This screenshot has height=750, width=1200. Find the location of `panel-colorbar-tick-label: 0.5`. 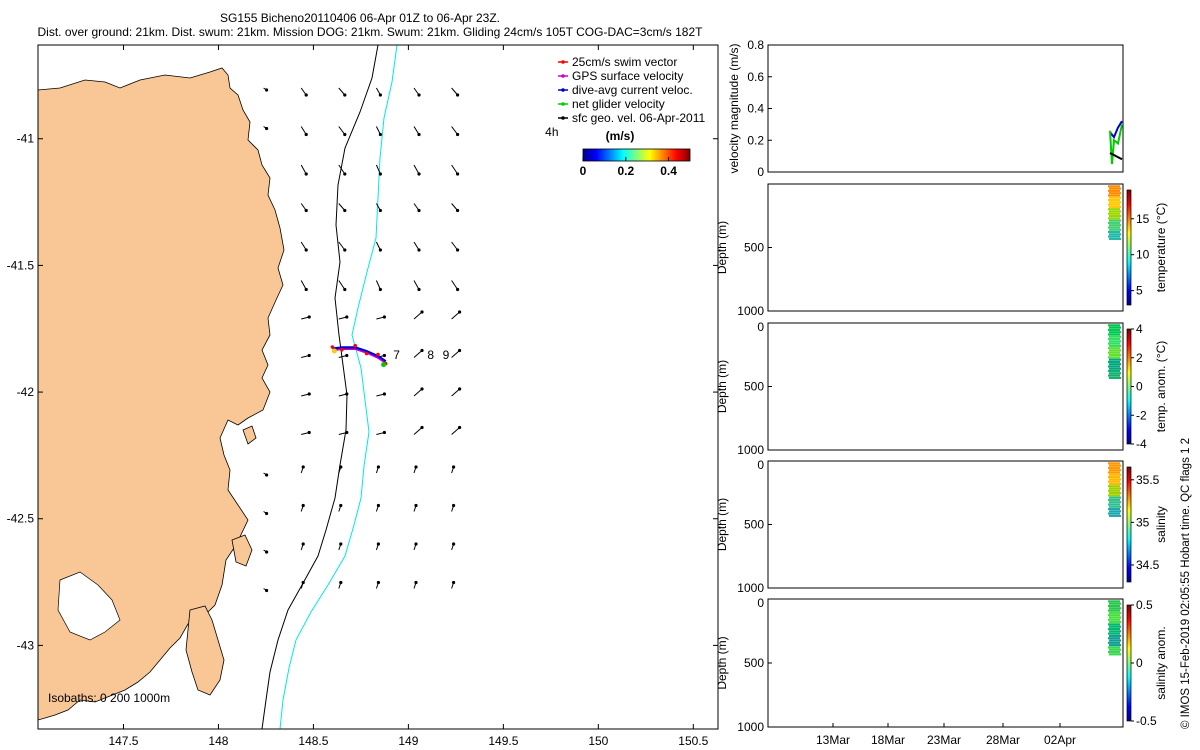

panel-colorbar-tick-label: 0.5 is located at coordinates (1144, 605).